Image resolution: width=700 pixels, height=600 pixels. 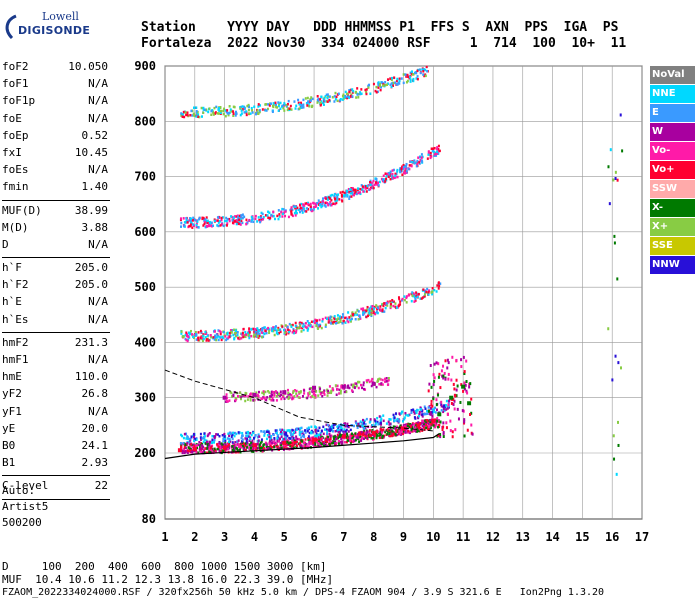 I want to click on param-row: fxI 10.45, so click(x=56, y=154).